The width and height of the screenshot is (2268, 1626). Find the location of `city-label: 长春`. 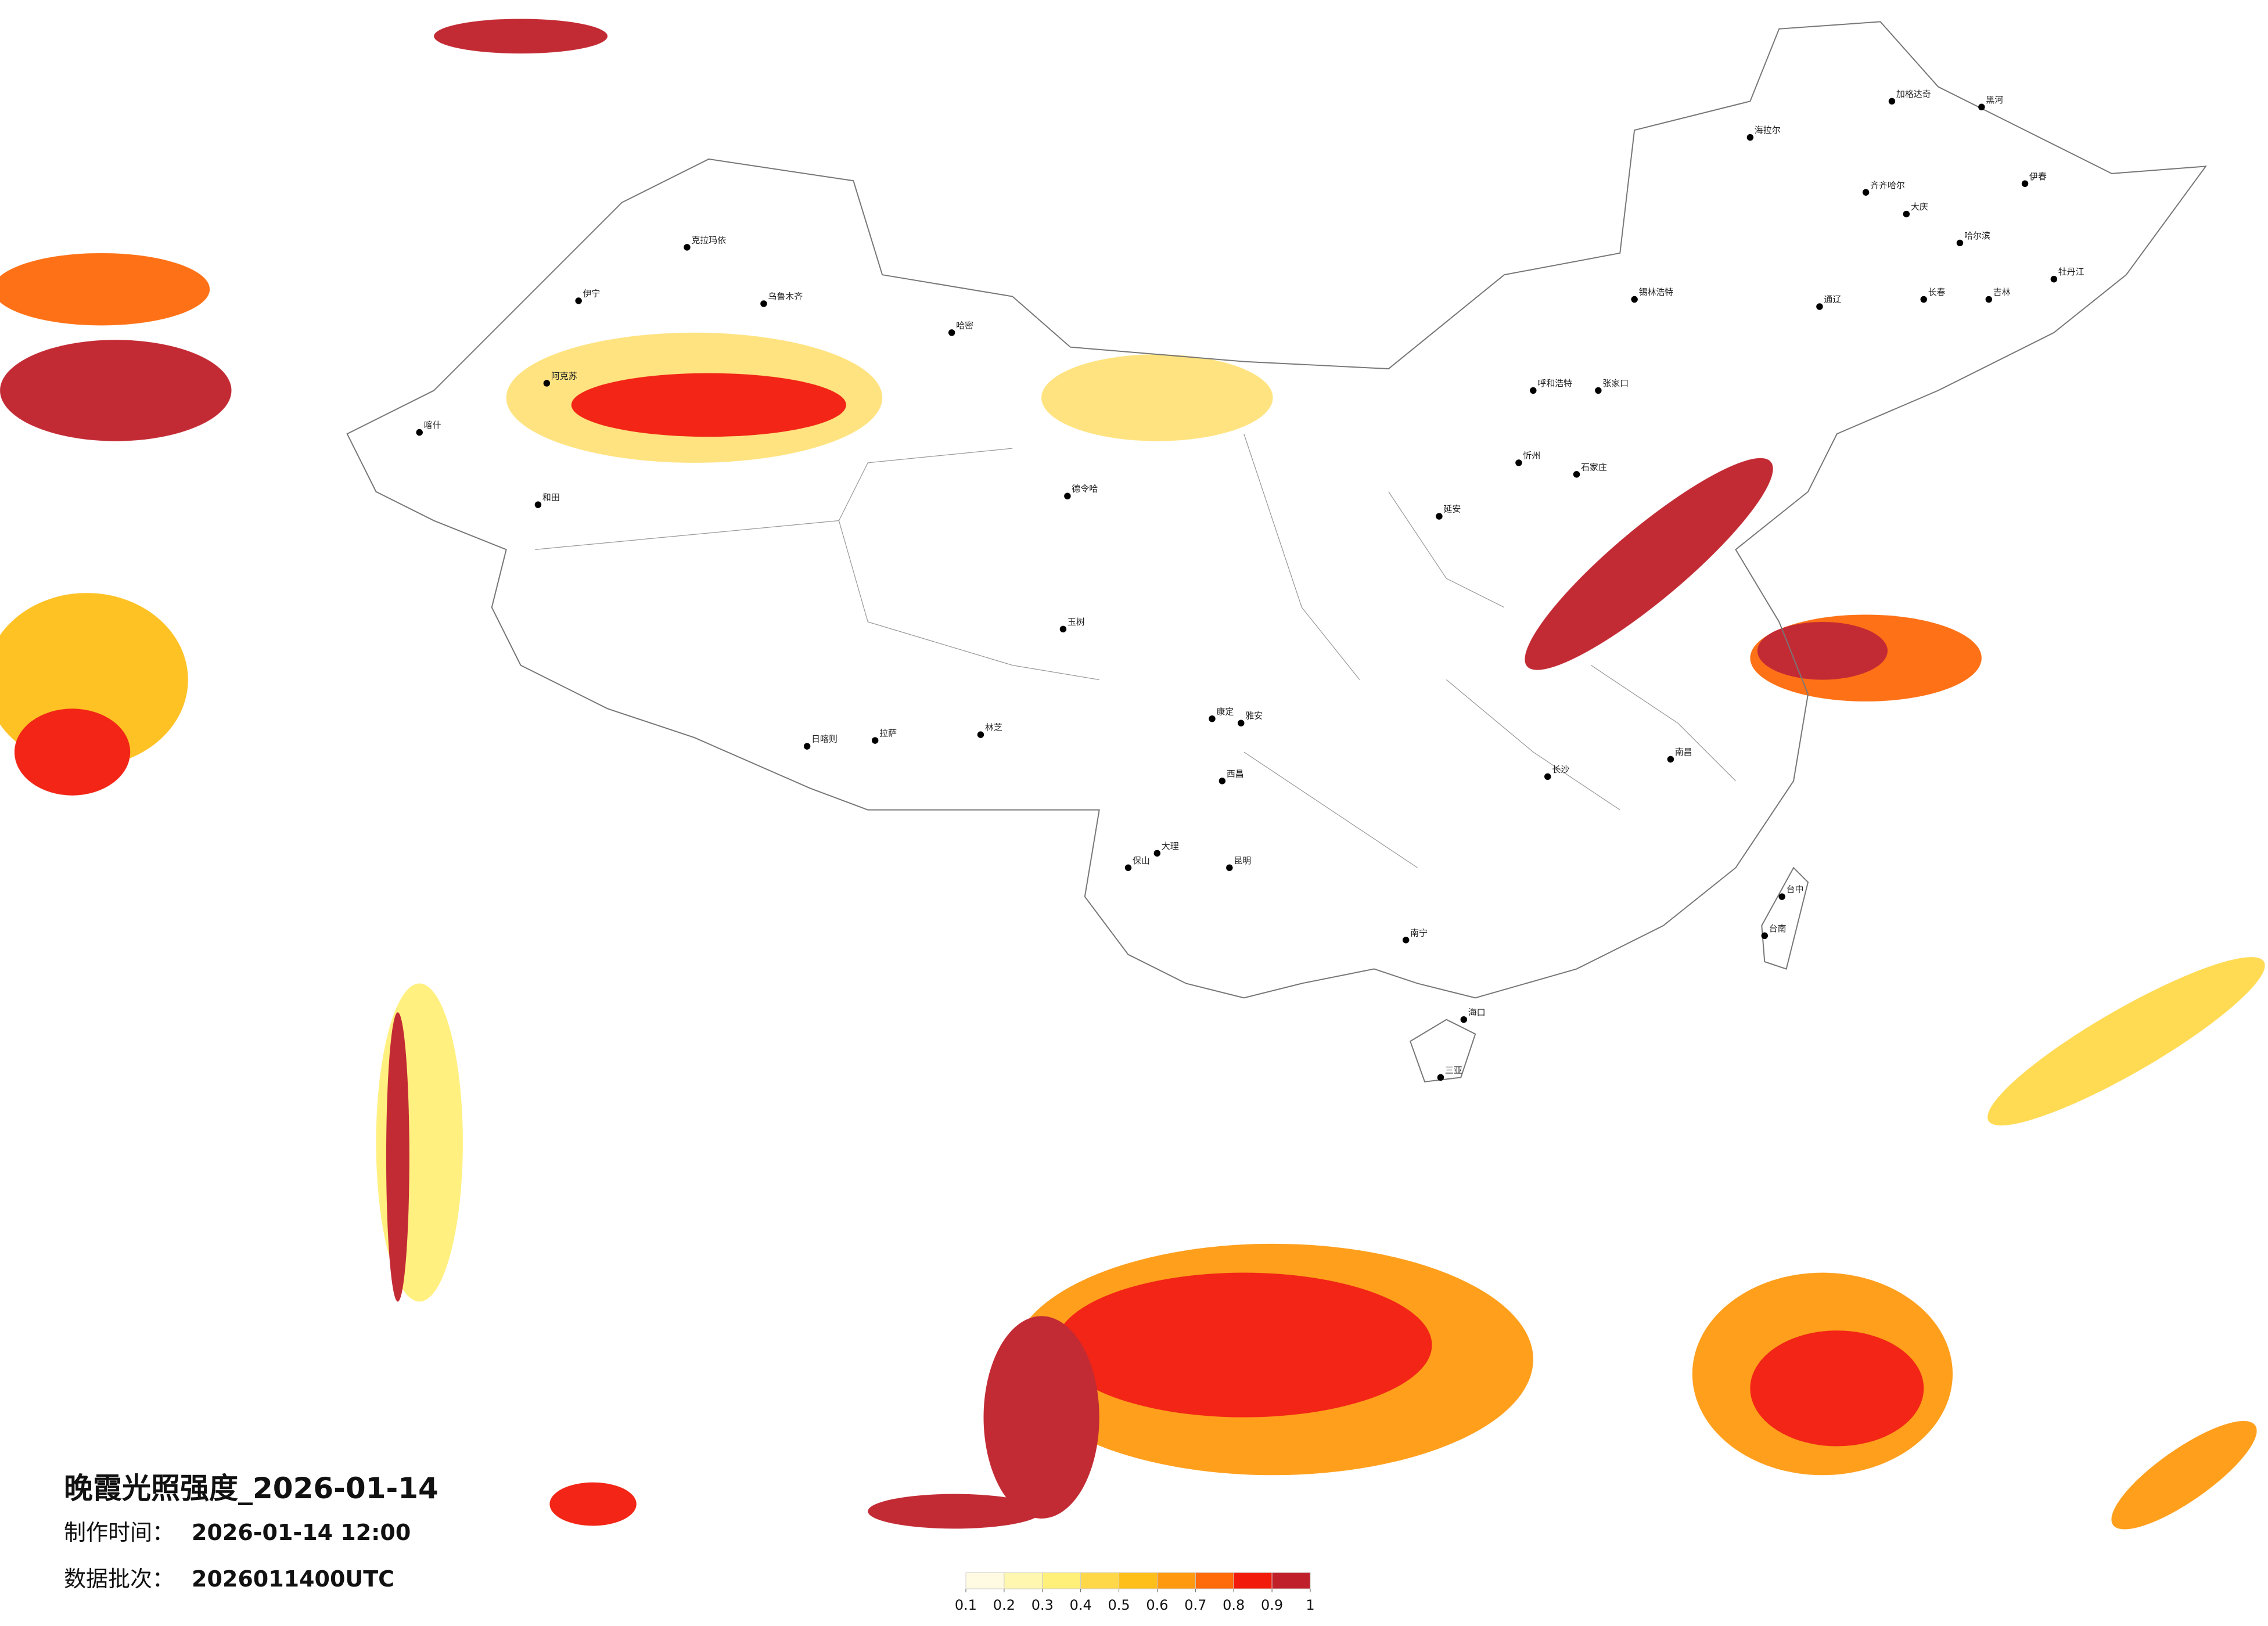

city-label: 长春 is located at coordinates (1937, 292).